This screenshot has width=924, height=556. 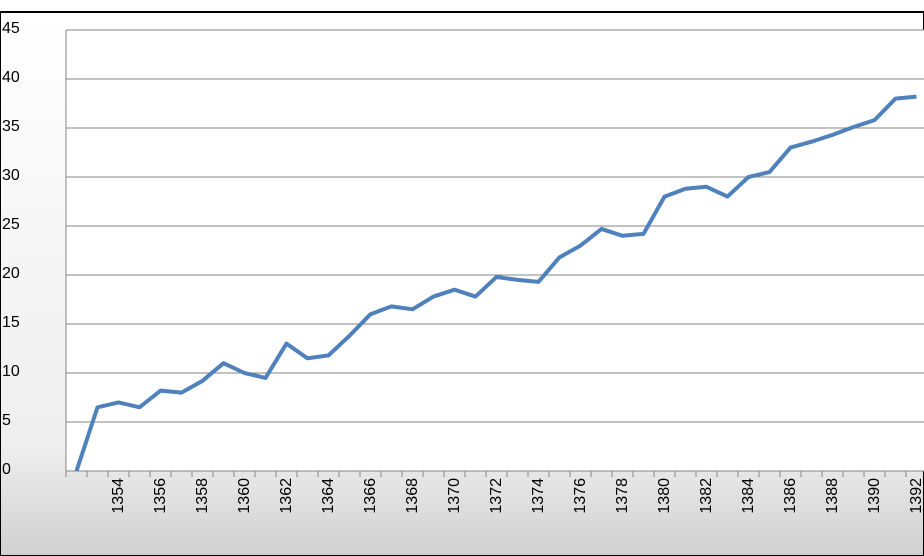 I want to click on x-tick-label: 1372, so click(x=496, y=496).